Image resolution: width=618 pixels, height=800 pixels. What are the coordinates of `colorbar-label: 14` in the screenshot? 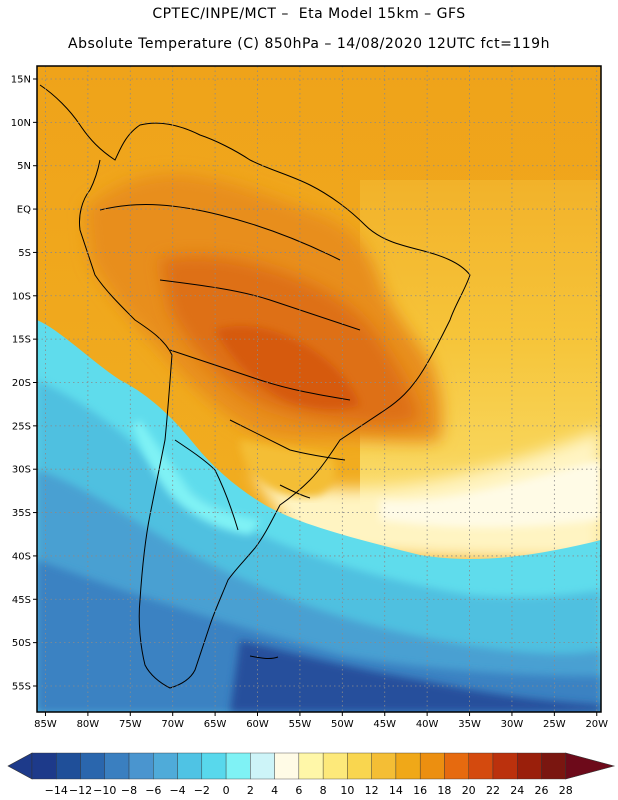 It's located at (396, 790).